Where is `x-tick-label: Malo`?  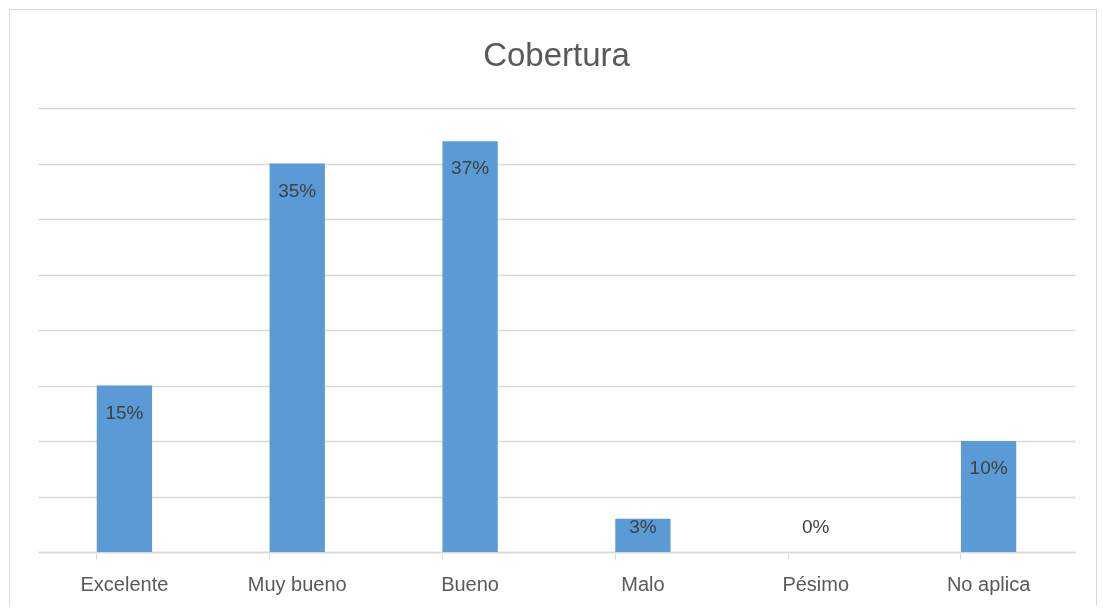
x-tick-label: Malo is located at coordinates (643, 583).